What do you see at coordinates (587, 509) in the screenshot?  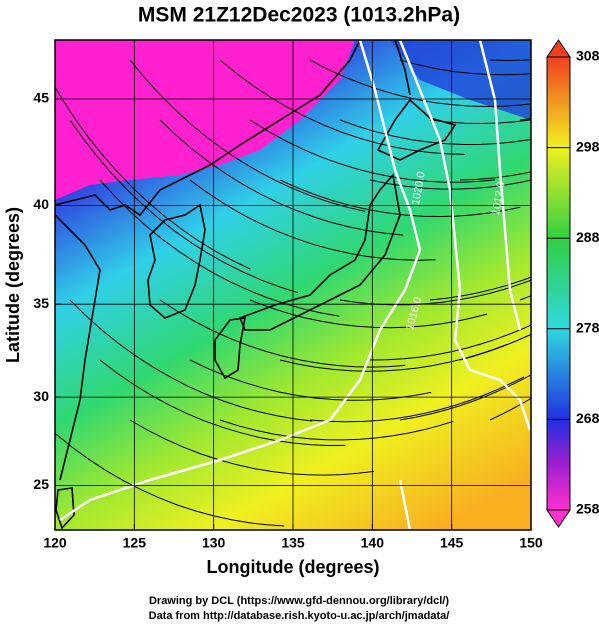 I see `colorbar-tick-label: 258` at bounding box center [587, 509].